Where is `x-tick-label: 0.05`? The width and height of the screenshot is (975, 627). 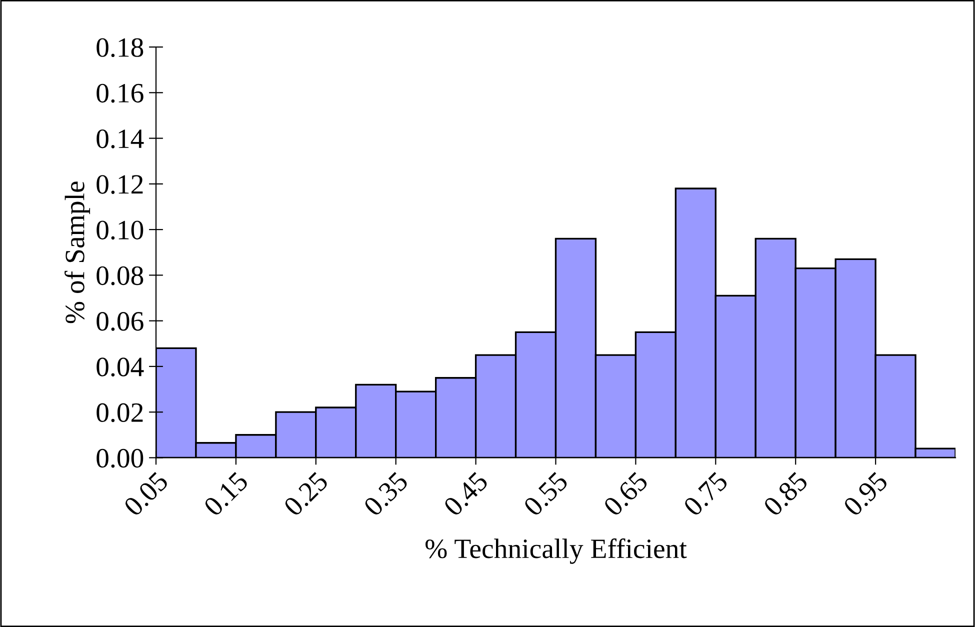
x-tick-label: 0.05 is located at coordinates (146, 494).